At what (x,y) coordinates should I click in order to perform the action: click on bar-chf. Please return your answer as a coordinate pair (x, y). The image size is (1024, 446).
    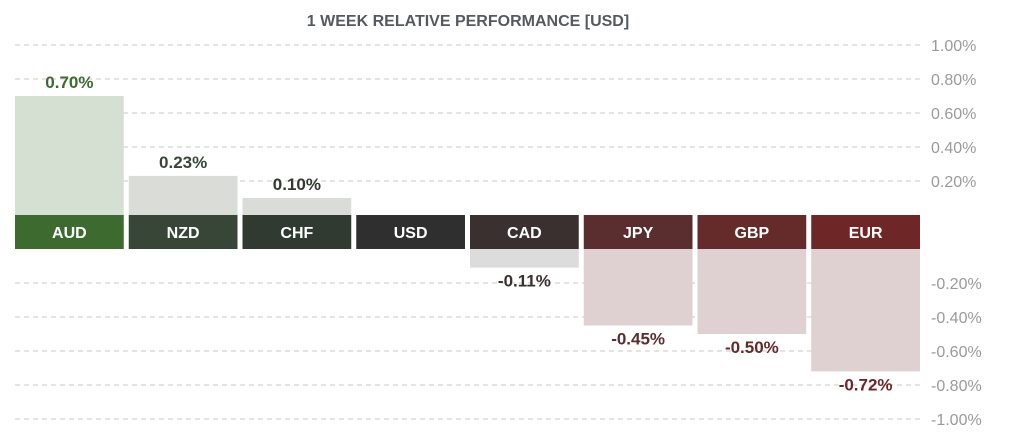
    Looking at the image, I should click on (297, 206).